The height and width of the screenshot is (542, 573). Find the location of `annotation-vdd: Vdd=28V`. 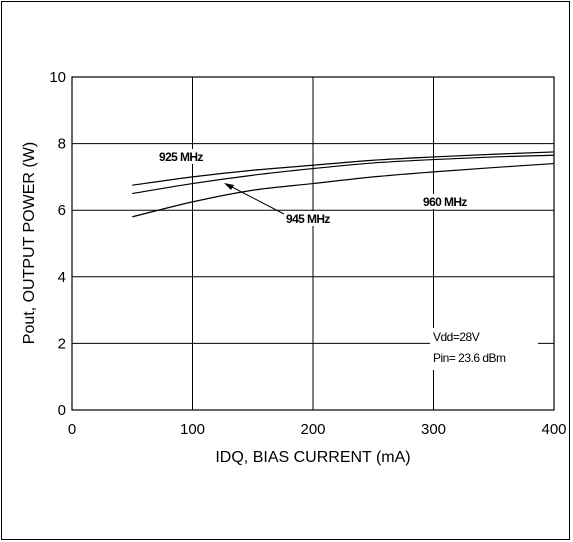

annotation-vdd: Vdd=28V is located at coordinates (456, 337).